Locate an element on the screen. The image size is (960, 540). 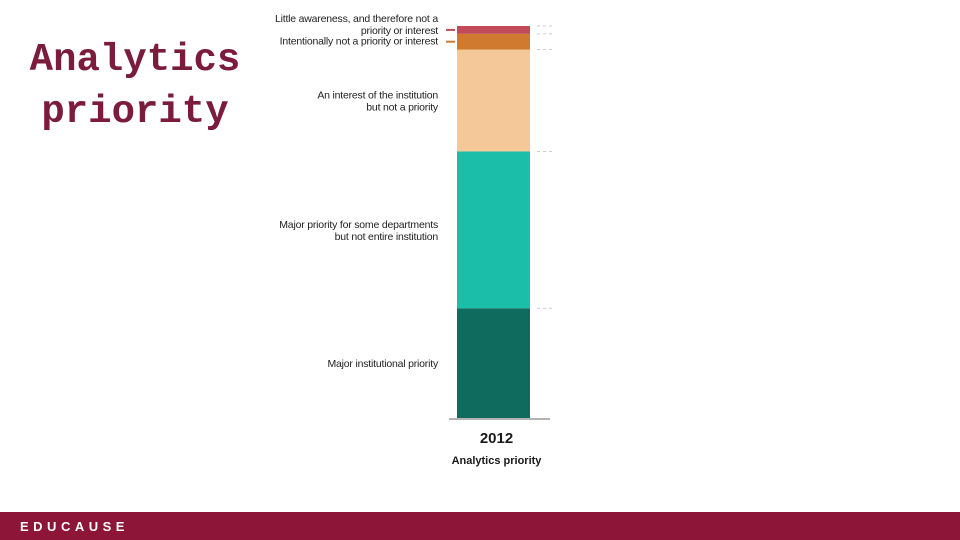
slide-title: Analytics priority is located at coordinates (135, 86).